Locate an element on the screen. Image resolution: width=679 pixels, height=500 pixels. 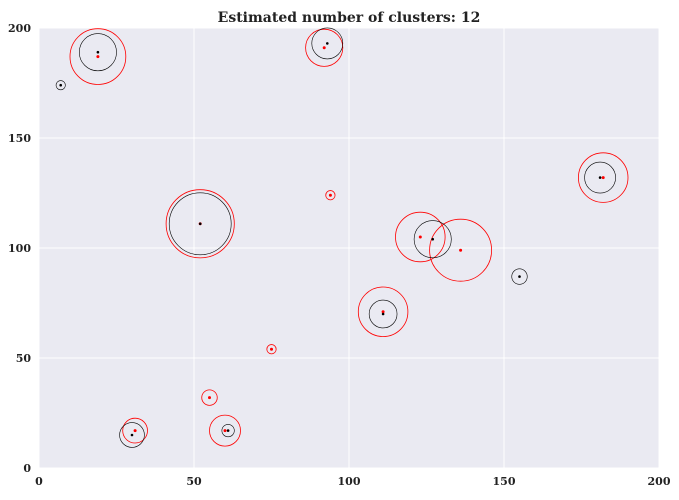
x-tick-label-2: 100 is located at coordinates (349, 481).